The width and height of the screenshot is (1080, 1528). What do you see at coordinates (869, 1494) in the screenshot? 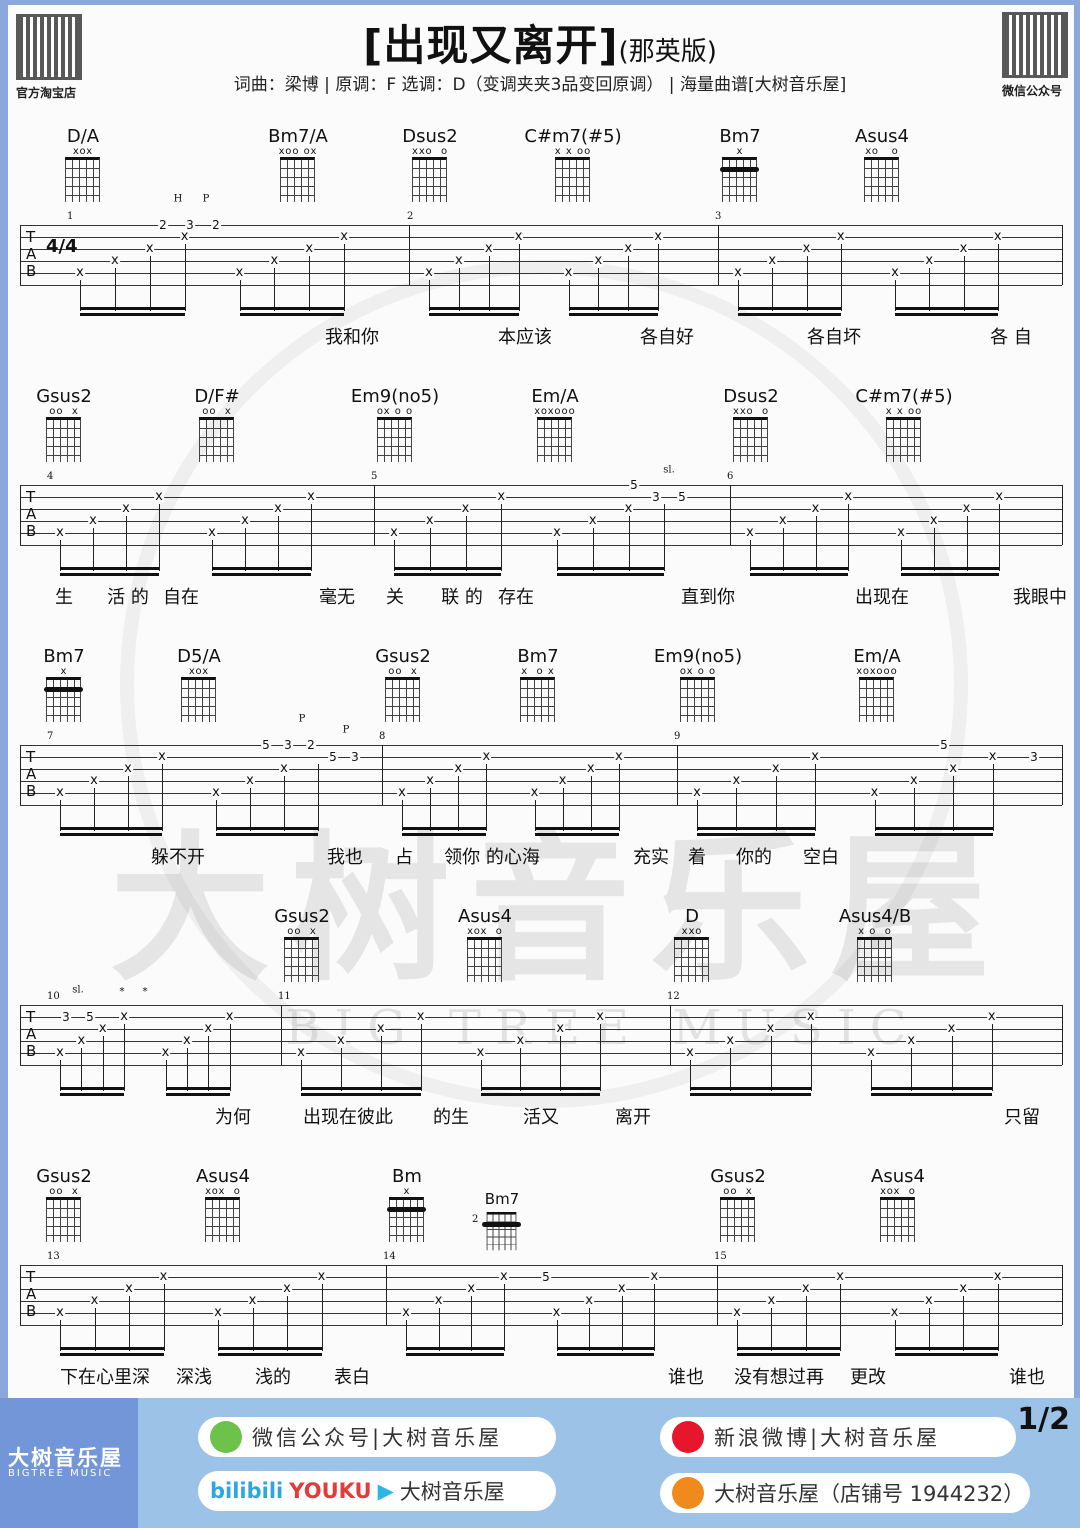
I see `taobao-label: 大树音乐屋（店铺号 1944232）` at bounding box center [869, 1494].